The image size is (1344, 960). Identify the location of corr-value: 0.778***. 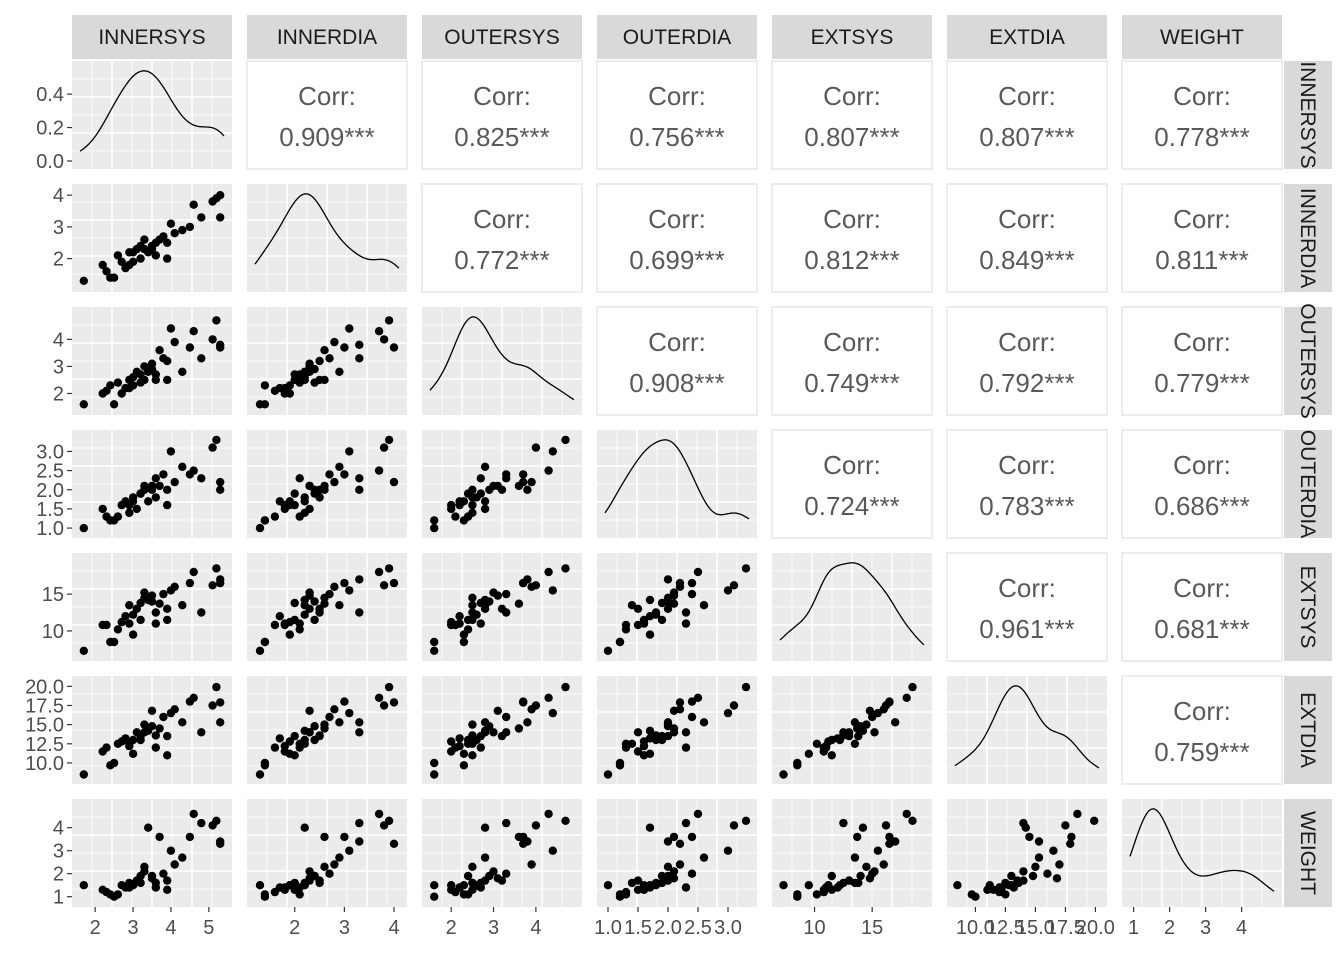
(1201, 137).